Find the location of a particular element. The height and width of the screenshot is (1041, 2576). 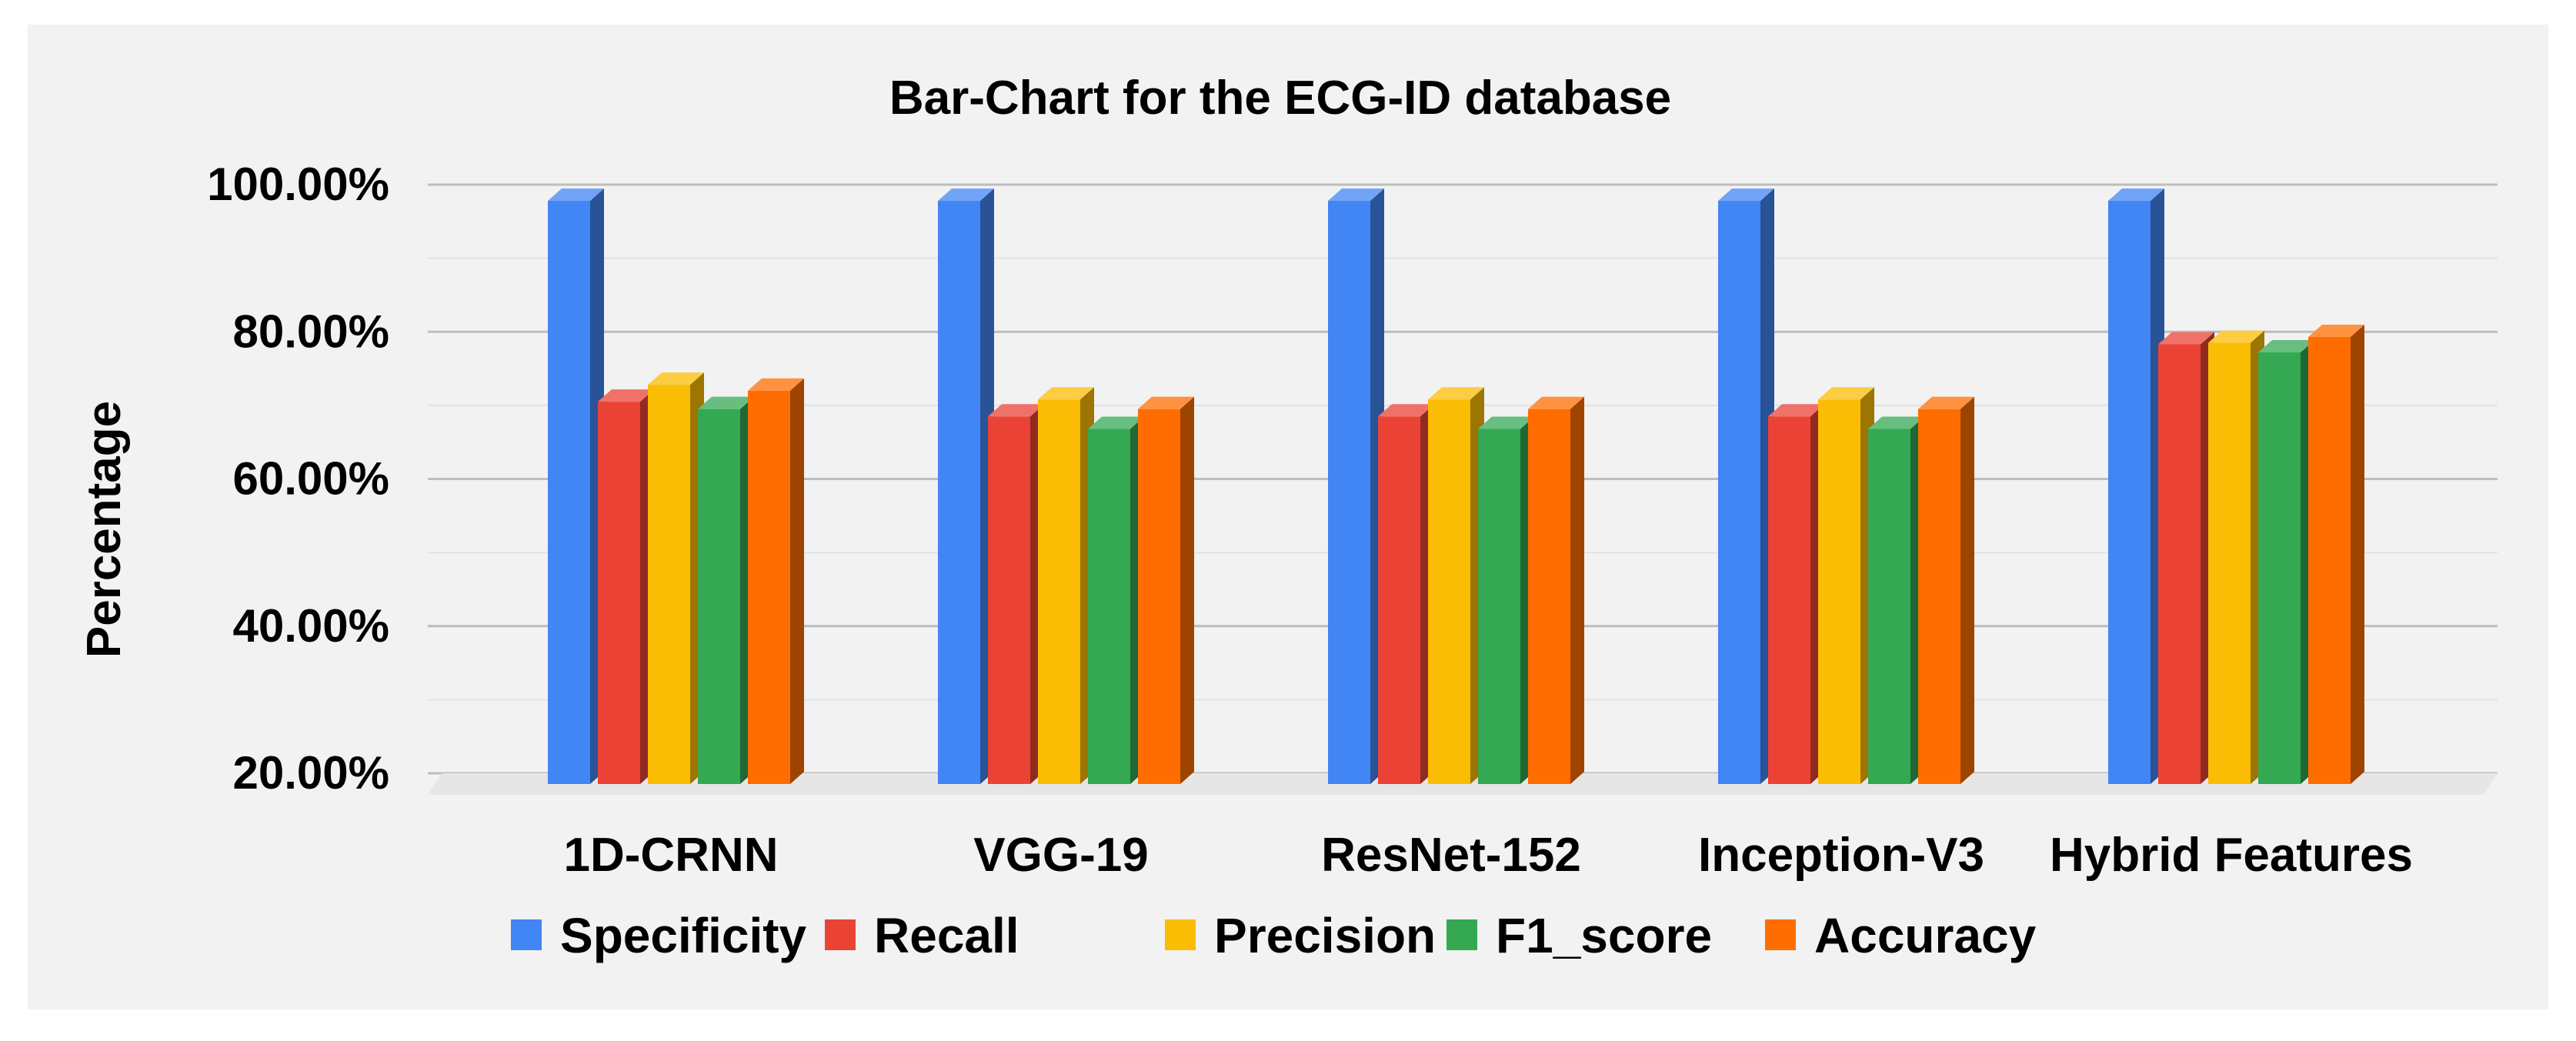

legend-label: F1_score is located at coordinates (1604, 935).